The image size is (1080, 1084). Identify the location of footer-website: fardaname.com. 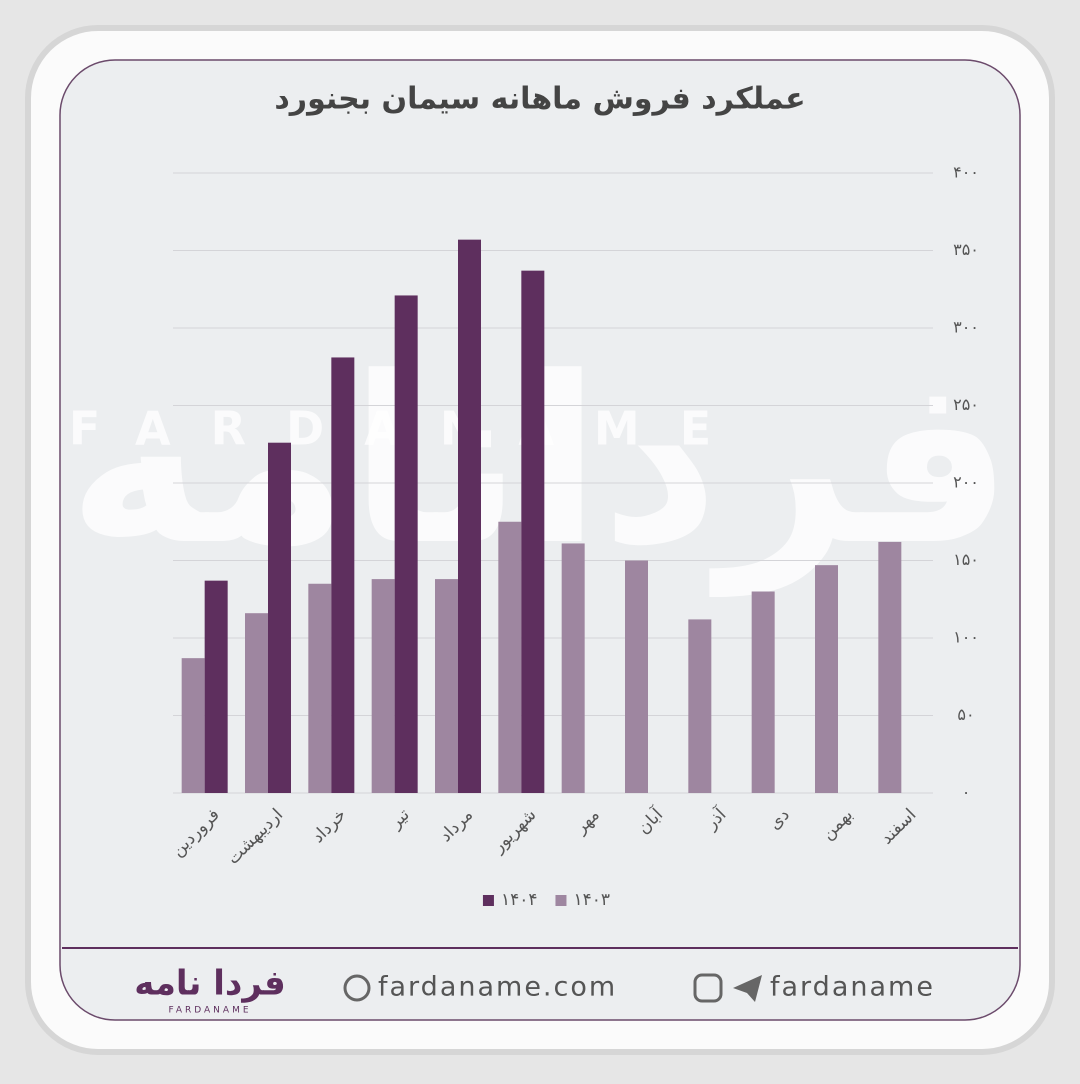
(497, 987).